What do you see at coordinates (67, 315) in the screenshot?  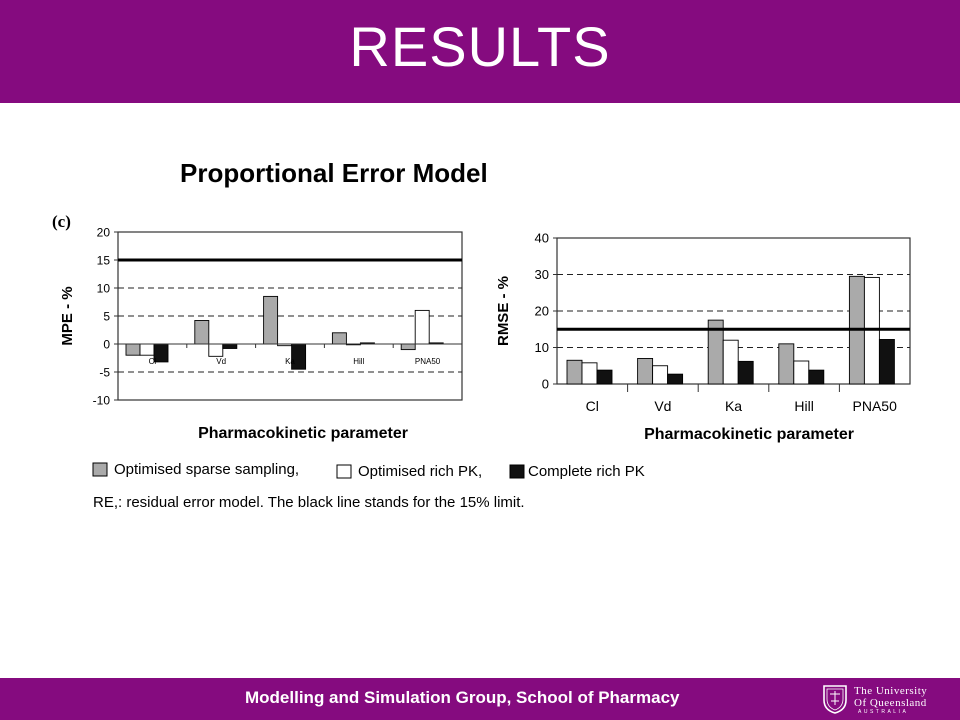 I see `y-axis-label: MPE - %` at bounding box center [67, 315].